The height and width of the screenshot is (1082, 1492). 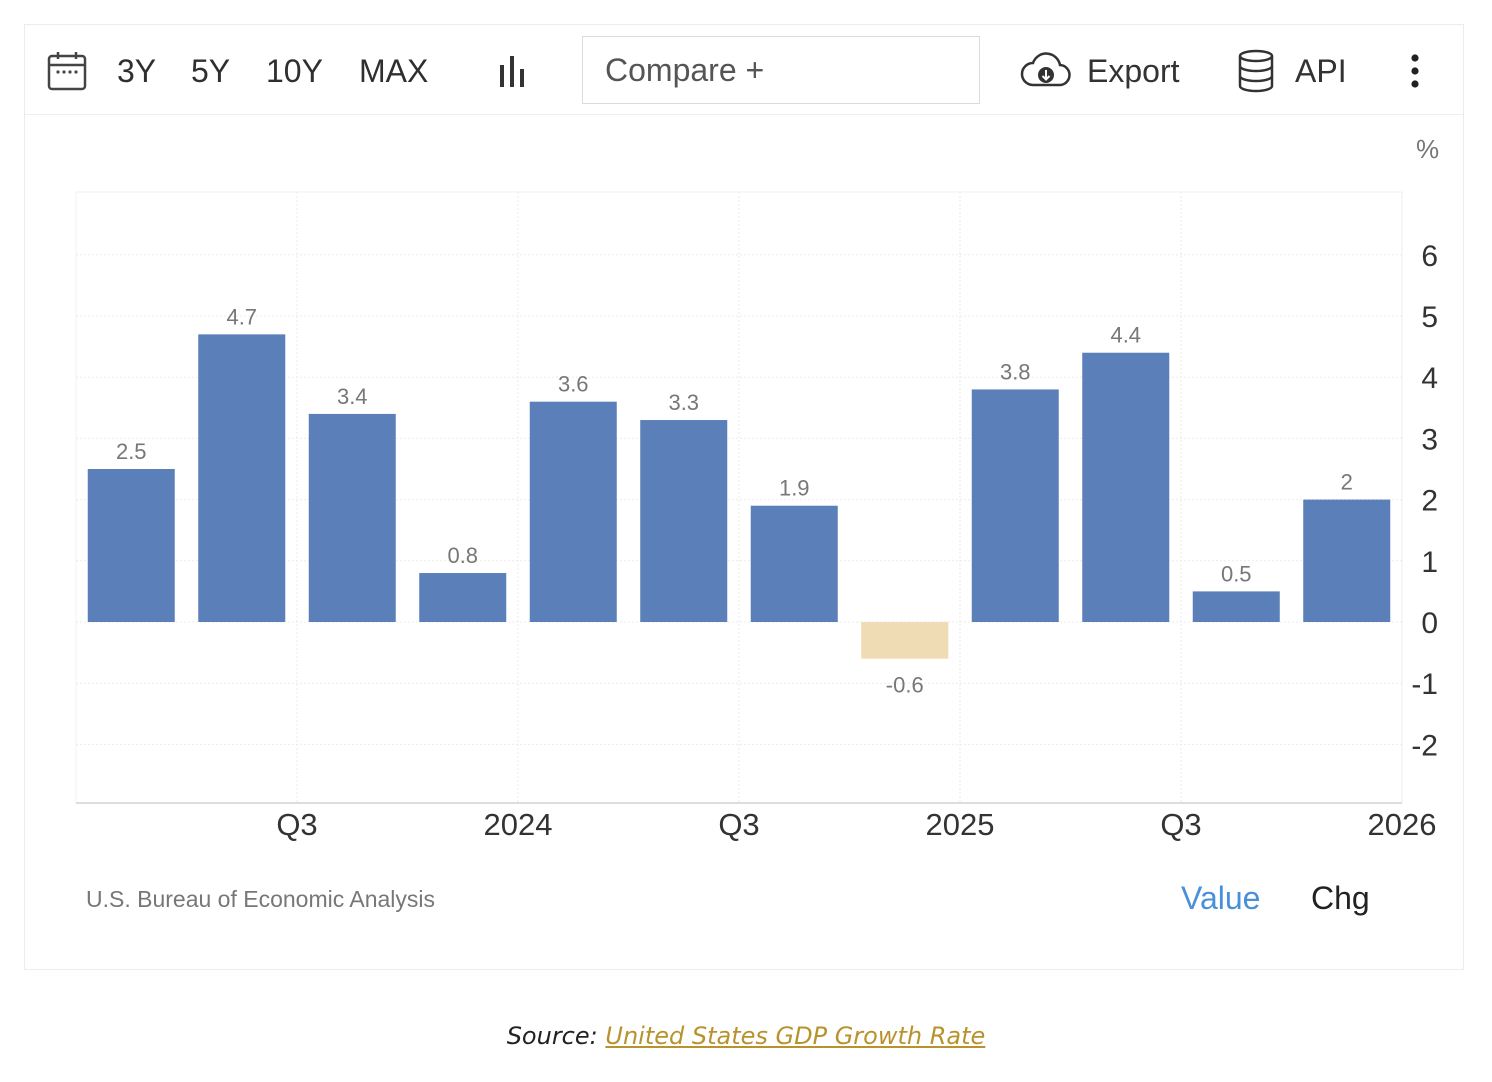 I want to click on value-toggle-button: Value, so click(x=1221, y=898).